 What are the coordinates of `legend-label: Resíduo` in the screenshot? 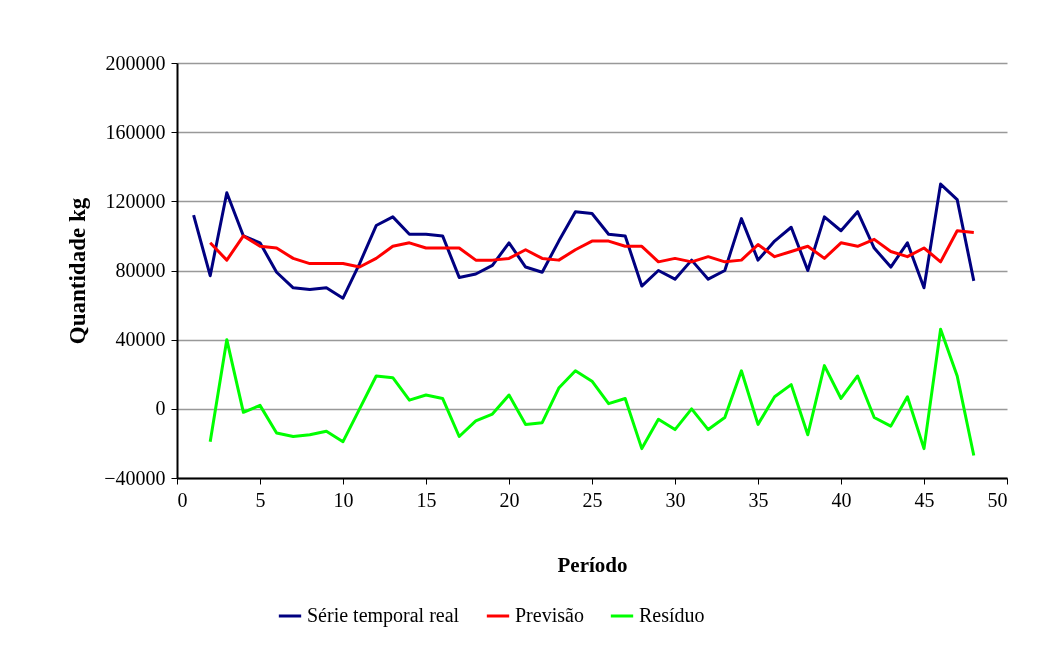 It's located at (672, 615).